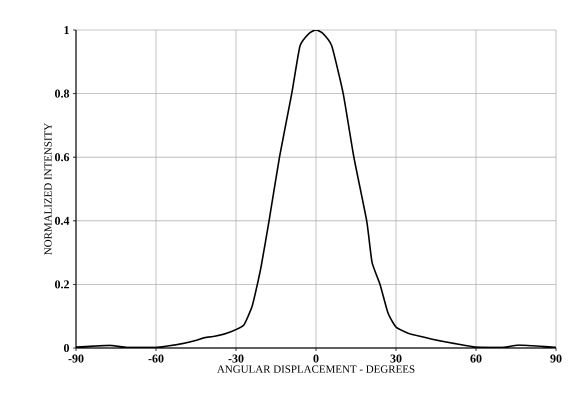 This screenshot has width=568, height=404. I want to click on y-tick-label: 0.8, so click(62, 94).